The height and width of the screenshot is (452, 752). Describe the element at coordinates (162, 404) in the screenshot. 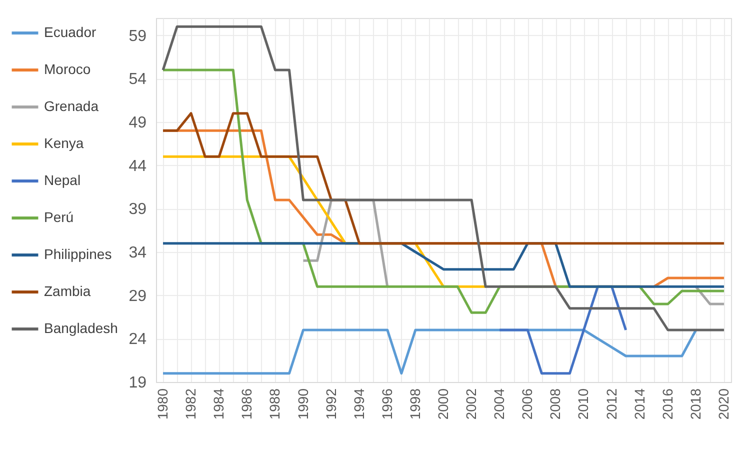

I see `x-tick-label: 1980` at that location.